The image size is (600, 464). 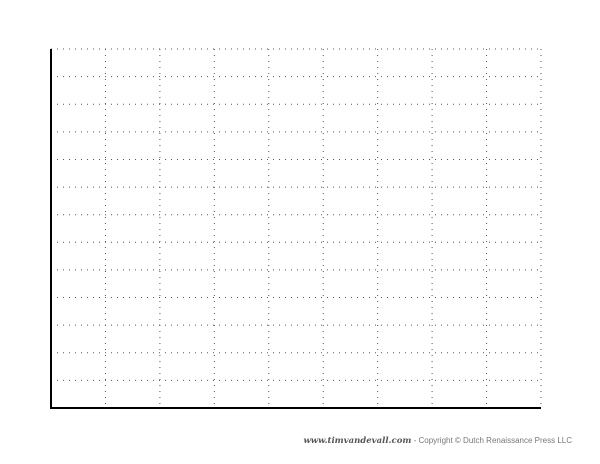 What do you see at coordinates (357, 441) in the screenshot?
I see `footer-site: www.timvandevall.com` at bounding box center [357, 441].